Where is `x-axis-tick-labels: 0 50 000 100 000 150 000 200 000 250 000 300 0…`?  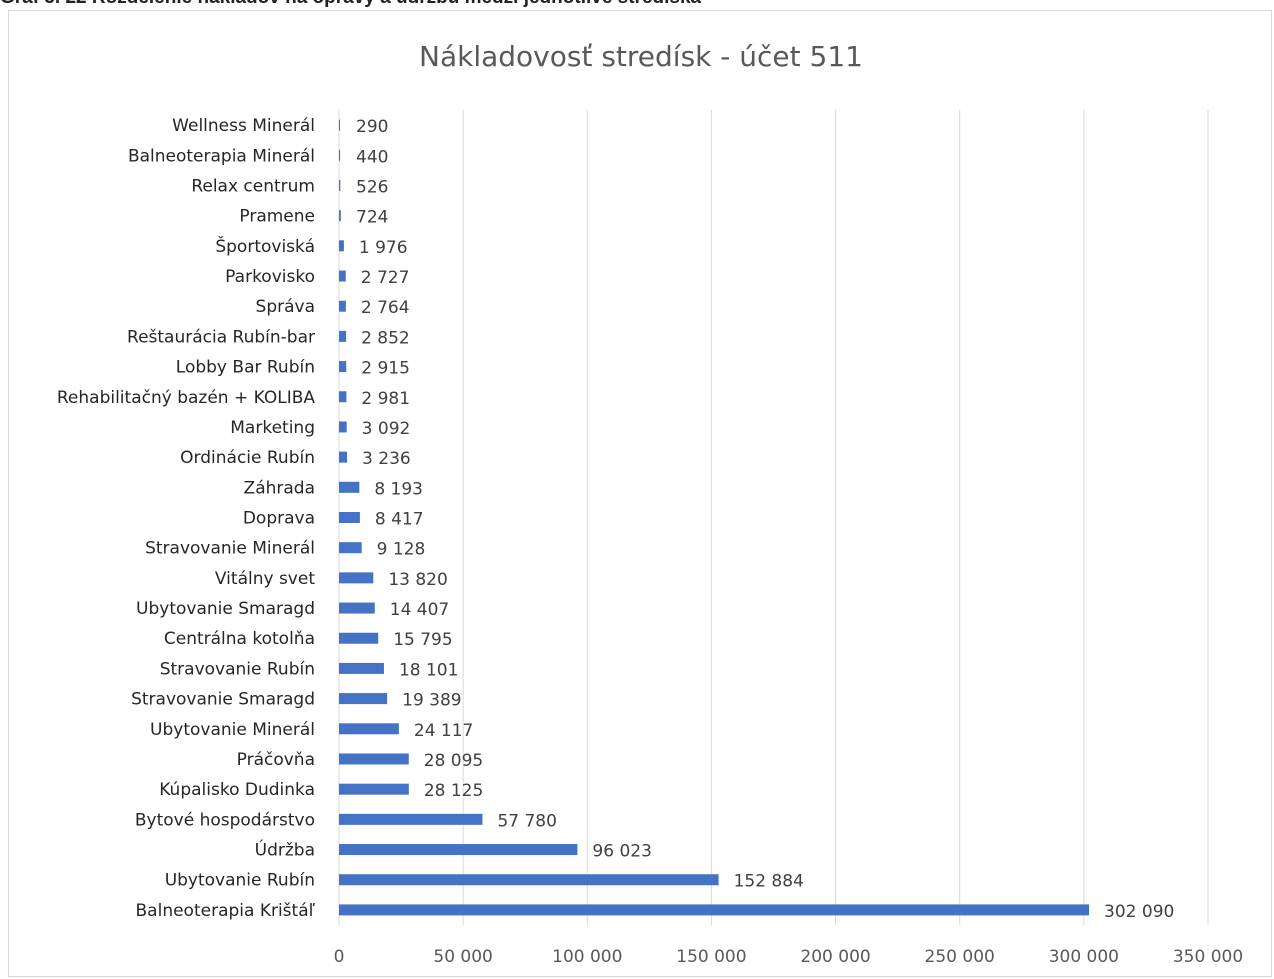
x-axis-tick-labels: 0 50 000 100 000 150 000 200 000 250 000 300 0… is located at coordinates (789, 957).